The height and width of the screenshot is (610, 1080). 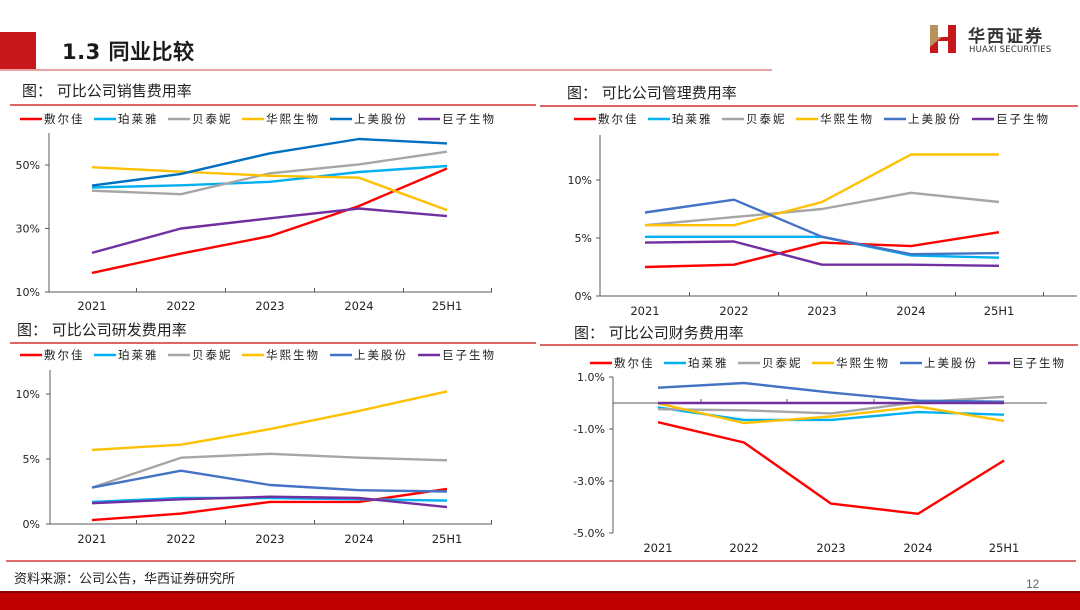 I want to click on chart-title-rnd: 图： 可比公司研发费用率, so click(x=102, y=330).